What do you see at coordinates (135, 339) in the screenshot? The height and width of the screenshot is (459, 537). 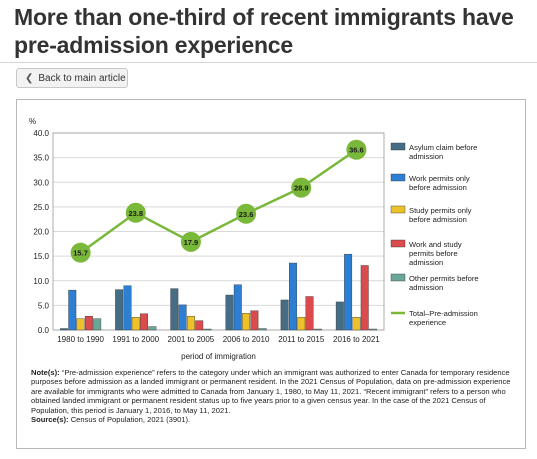 I see `x-tick-label: 1991 to 2000` at bounding box center [135, 339].